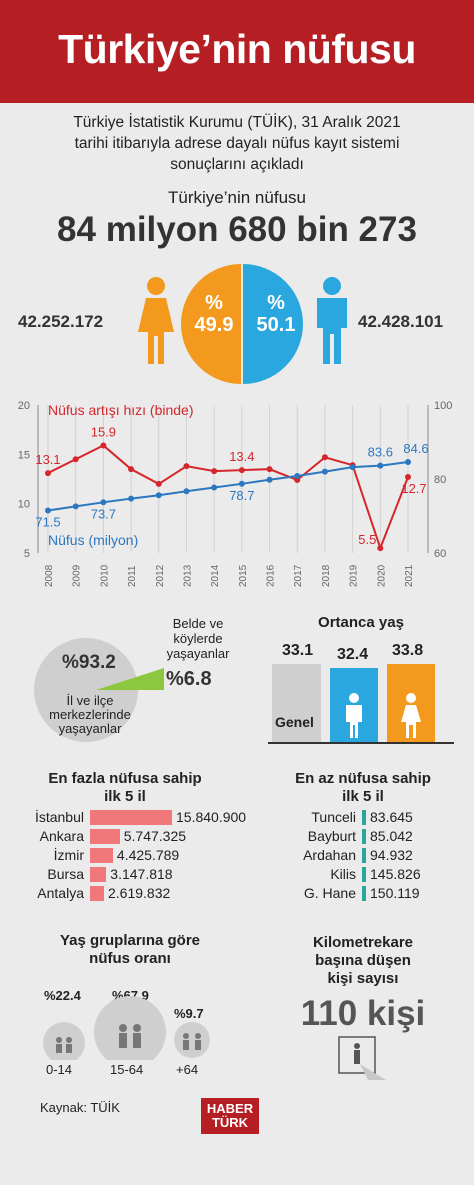  What do you see at coordinates (331, 836) in the screenshot?
I see `rank-name: Bayburt` at bounding box center [331, 836].